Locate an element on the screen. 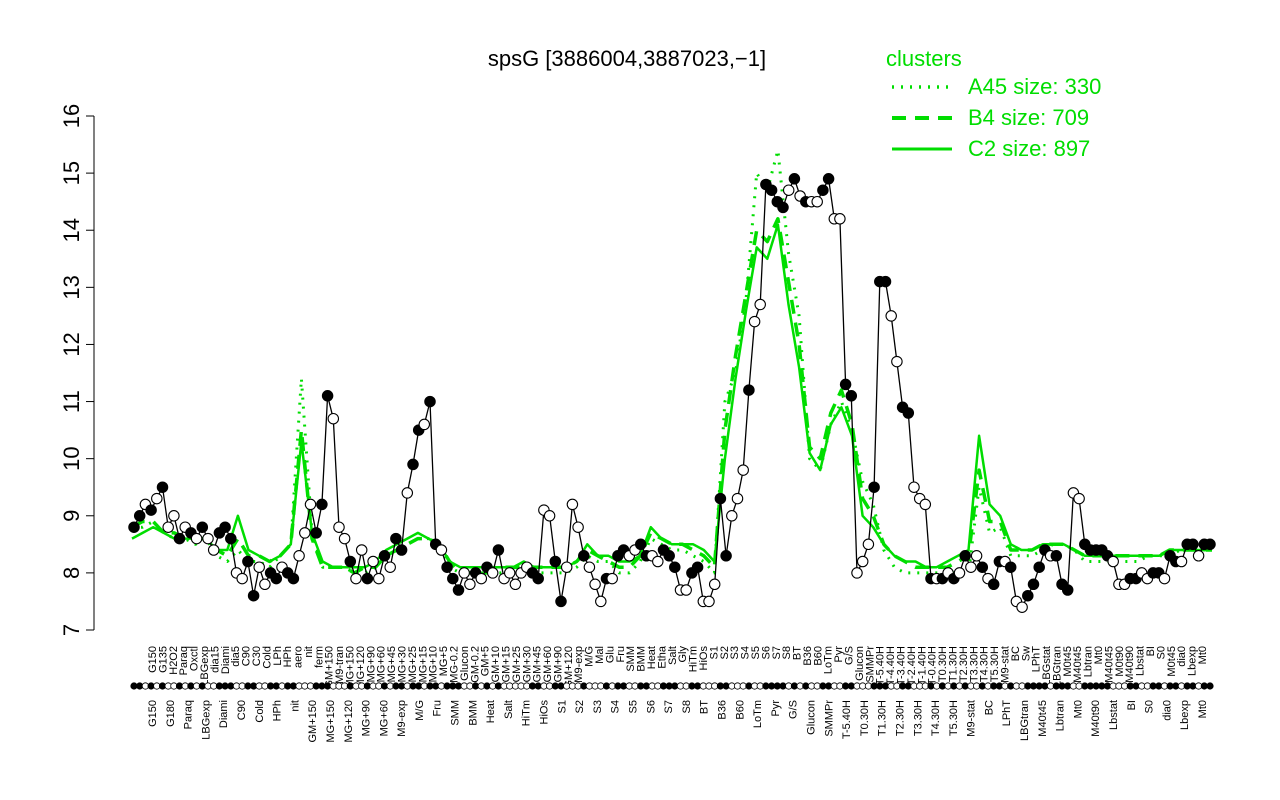 The width and height of the screenshot is (1280, 800). x-tick-label: T1.30H is located at coordinates (883, 718).